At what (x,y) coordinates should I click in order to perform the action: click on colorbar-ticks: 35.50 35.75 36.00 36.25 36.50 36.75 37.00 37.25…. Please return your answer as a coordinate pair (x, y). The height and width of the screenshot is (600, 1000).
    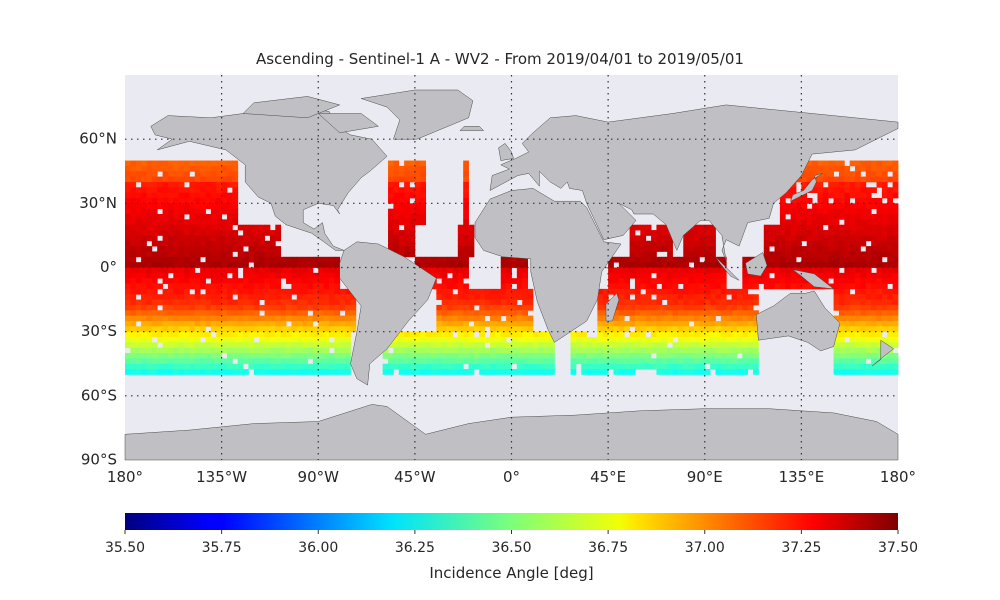
    Looking at the image, I should click on (511, 543).